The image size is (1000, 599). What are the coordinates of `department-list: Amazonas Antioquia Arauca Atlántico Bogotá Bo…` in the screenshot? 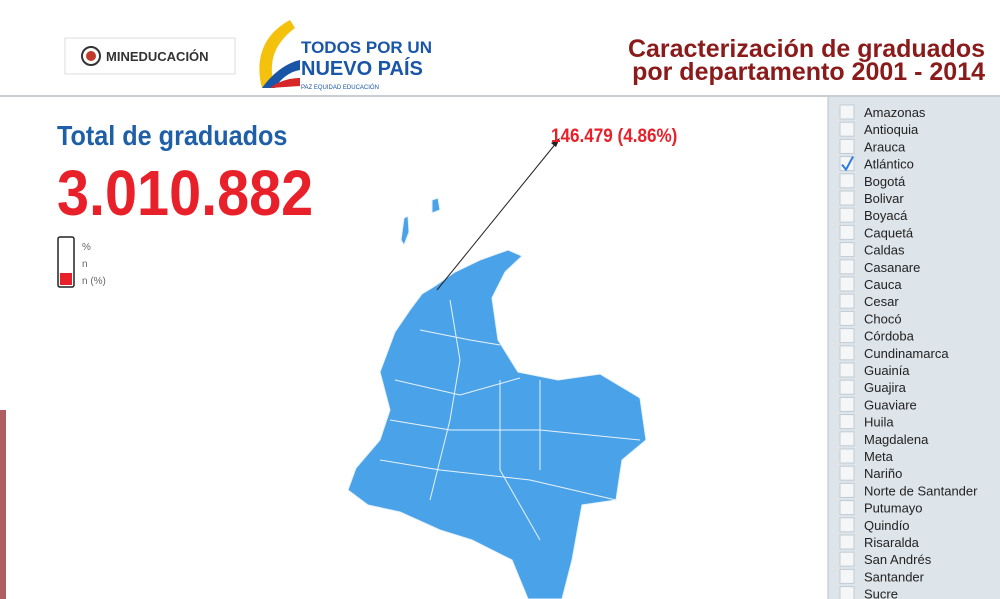 It's located at (908, 351).